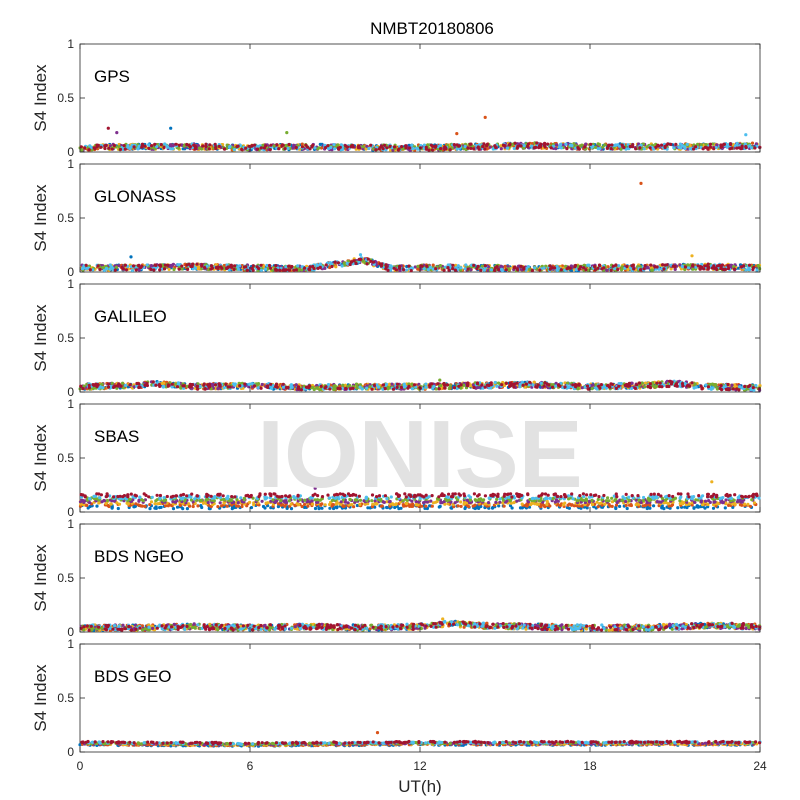 This screenshot has height=800, width=800. I want to click on y-axis-label: S4 Index, so click(40, 338).